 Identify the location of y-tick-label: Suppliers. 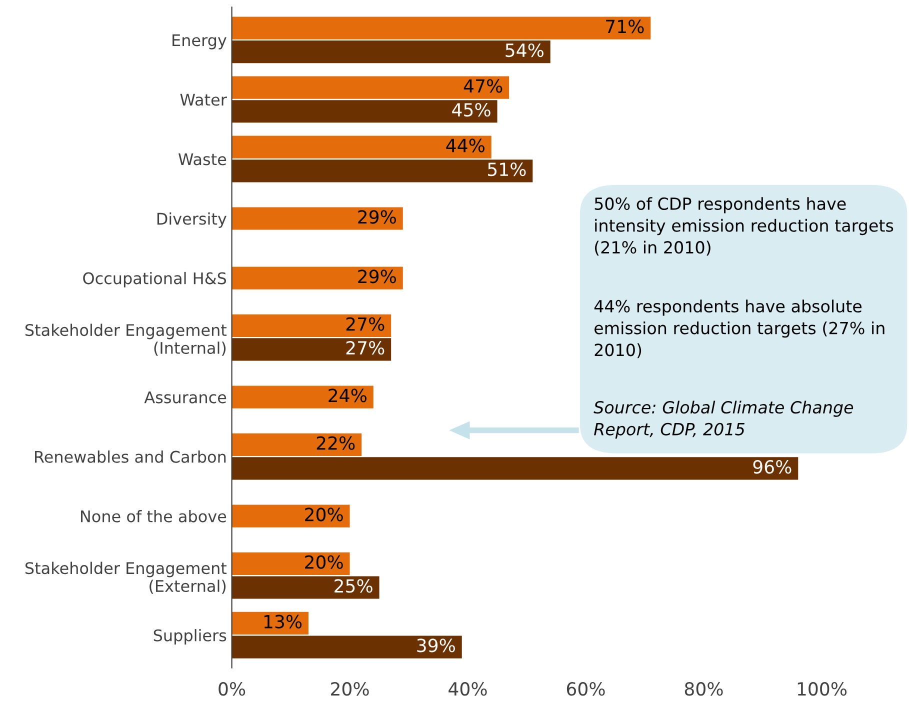
(190, 637).